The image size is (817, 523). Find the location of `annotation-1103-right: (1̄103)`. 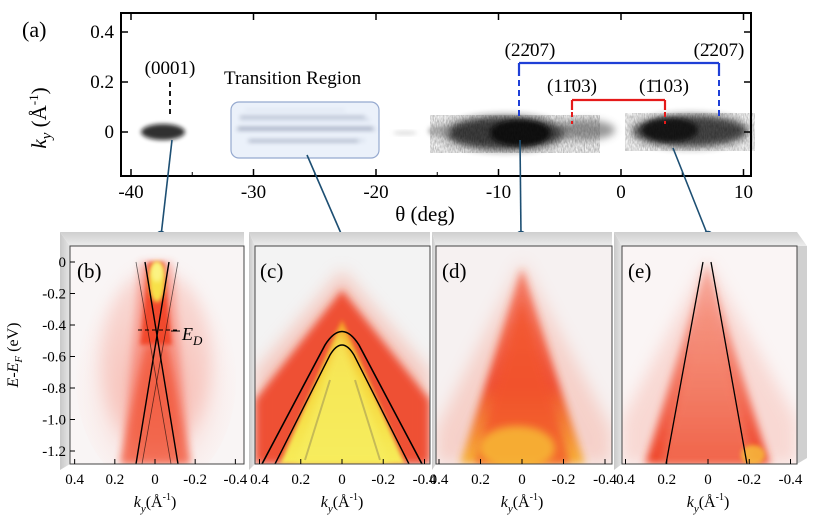

annotation-1103-right: (1̄103) is located at coordinates (664, 86).